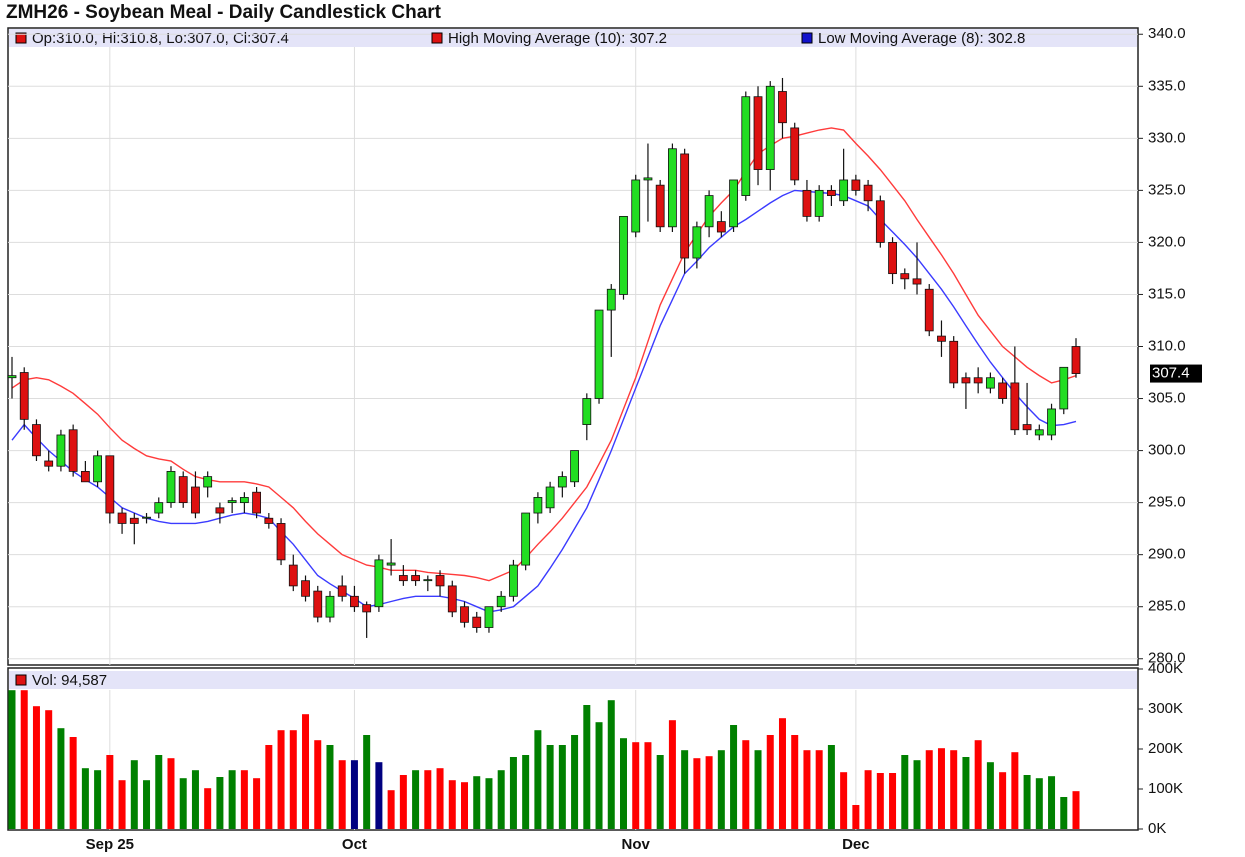 This screenshot has height=857, width=1245. What do you see at coordinates (1165, 708) in the screenshot?
I see `volume-tick-label: 300K` at bounding box center [1165, 708].